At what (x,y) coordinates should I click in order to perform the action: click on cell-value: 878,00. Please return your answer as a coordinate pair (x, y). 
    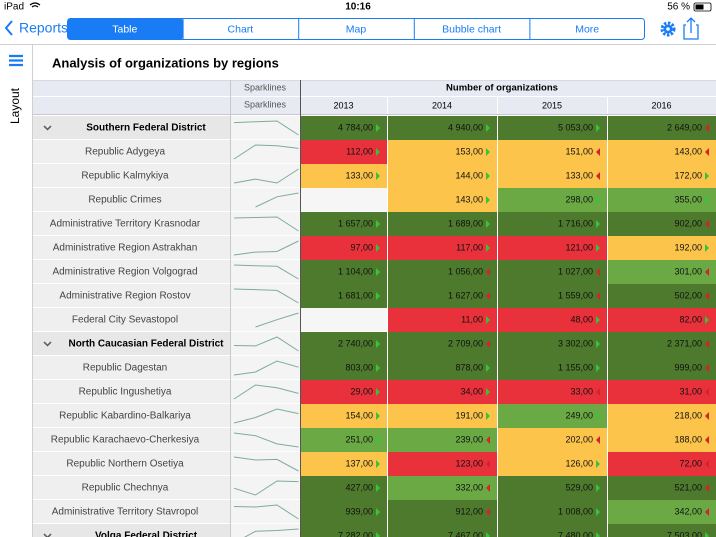
    Looking at the image, I should click on (469, 367).